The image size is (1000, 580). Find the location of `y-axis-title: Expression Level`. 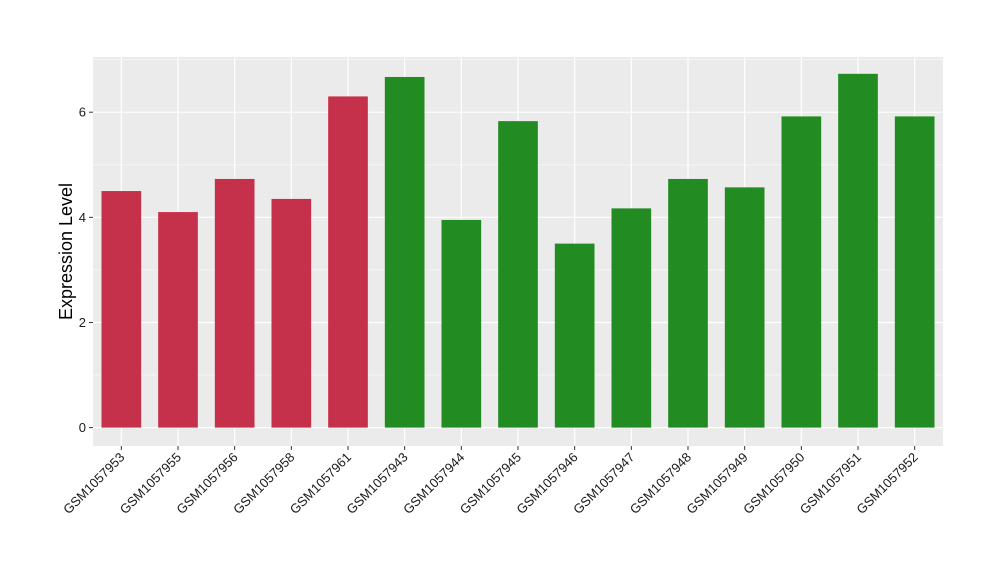

y-axis-title: Expression Level is located at coordinates (66, 251).